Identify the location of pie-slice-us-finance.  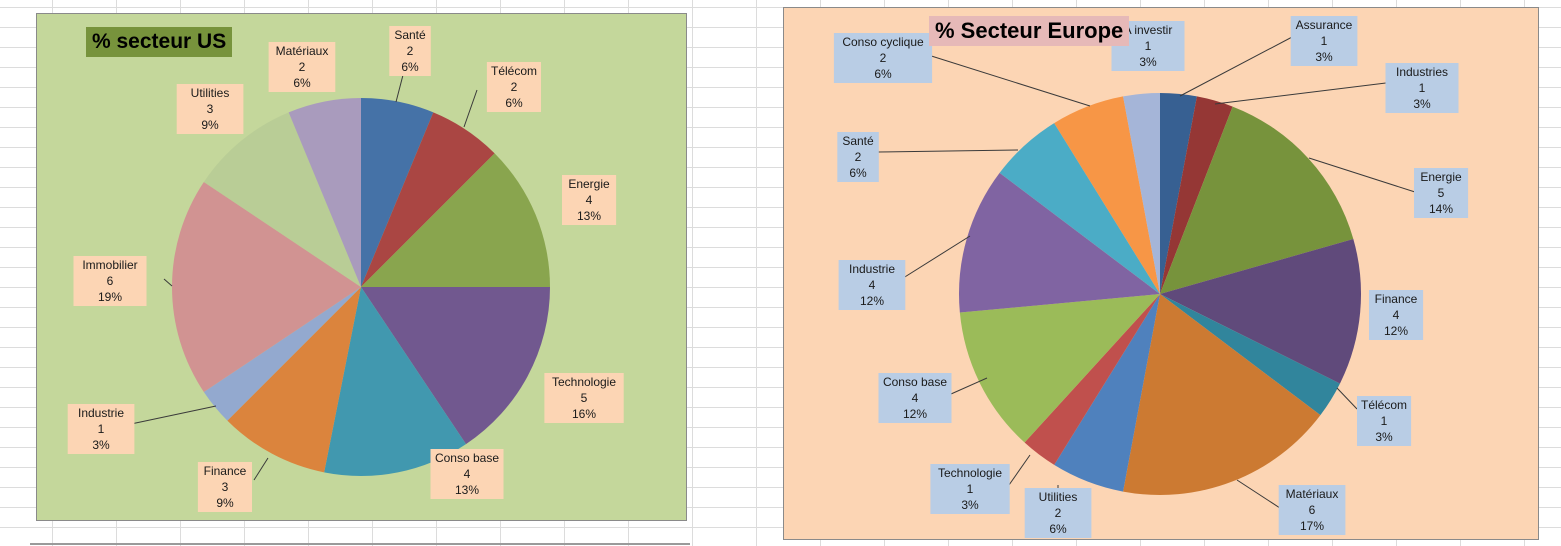
(294, 380).